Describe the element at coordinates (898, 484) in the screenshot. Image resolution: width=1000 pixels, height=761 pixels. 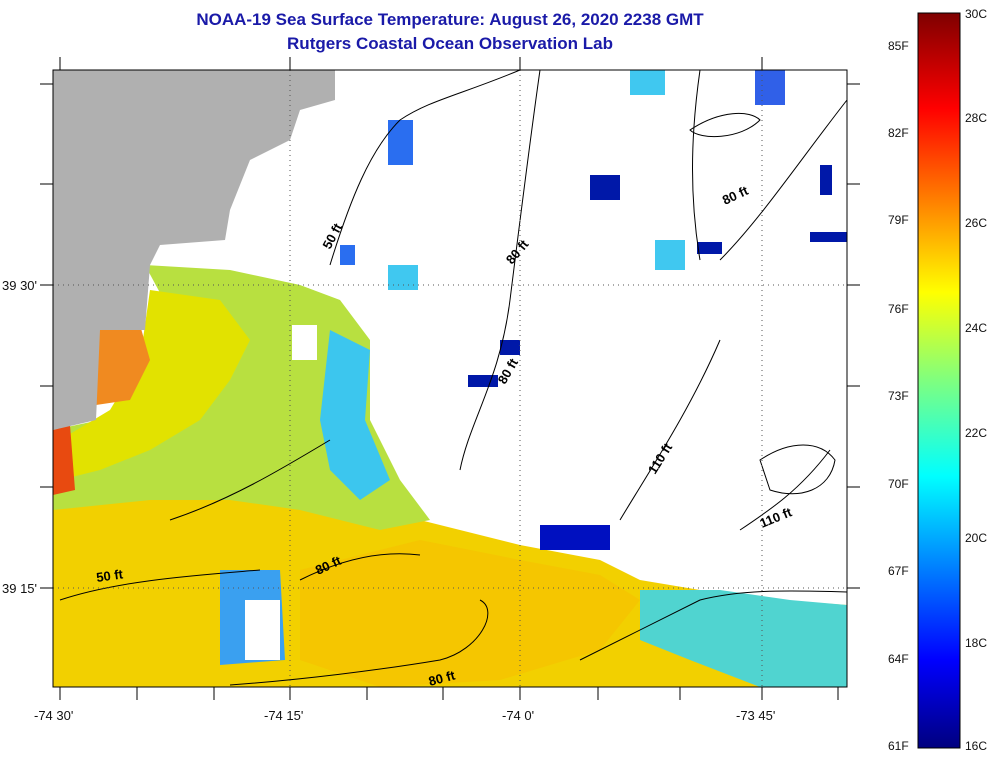
I see `colorbar-f-label: 70F` at that location.